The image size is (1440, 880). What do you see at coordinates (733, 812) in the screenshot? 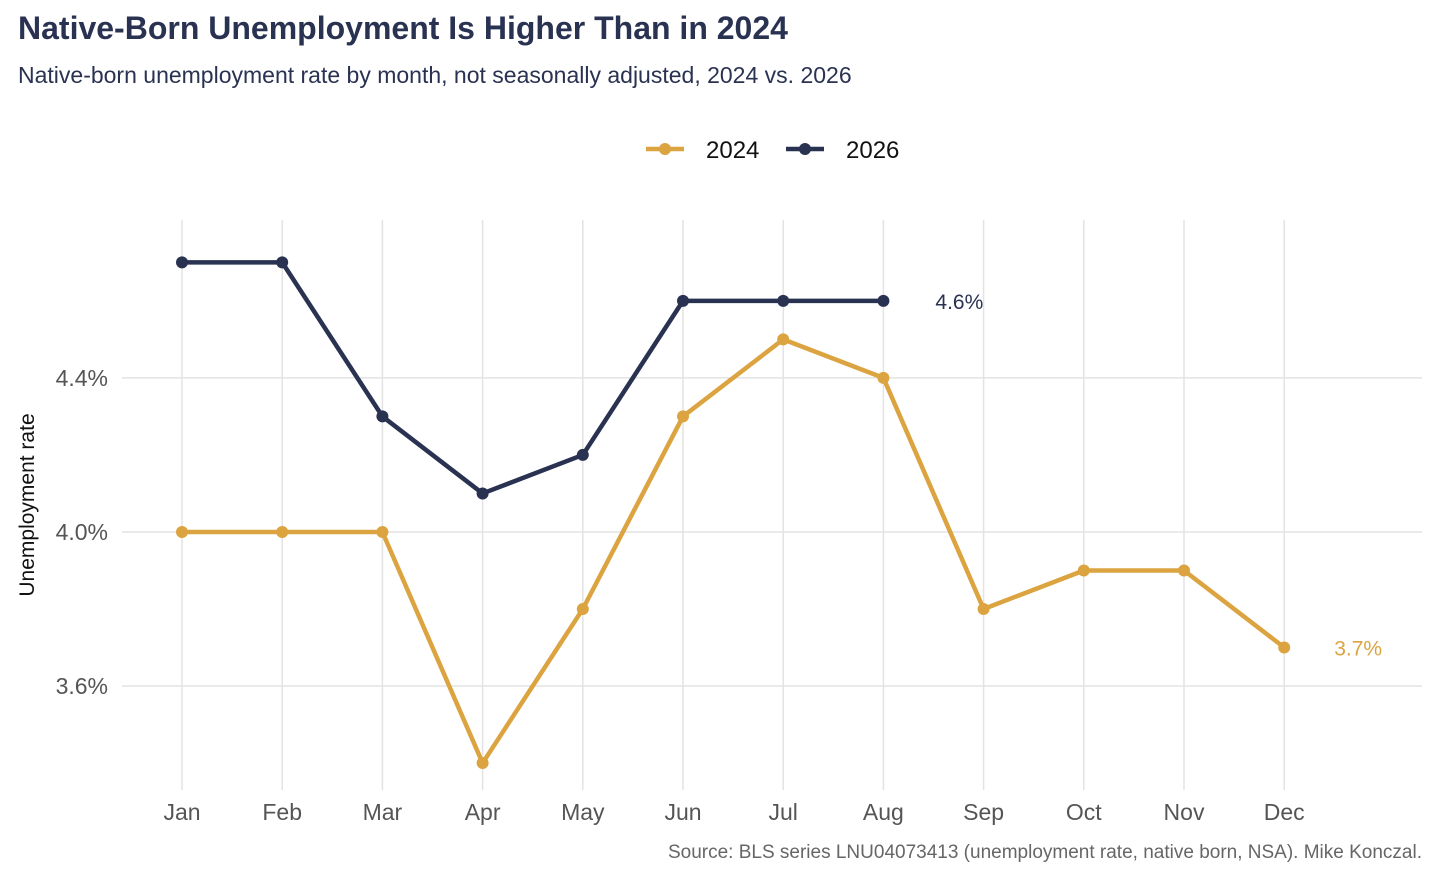
I see `x-axis-ticks: Jan Feb Mar Apr May Jun Jul Aug Sep Oct Nov Dec` at bounding box center [733, 812].